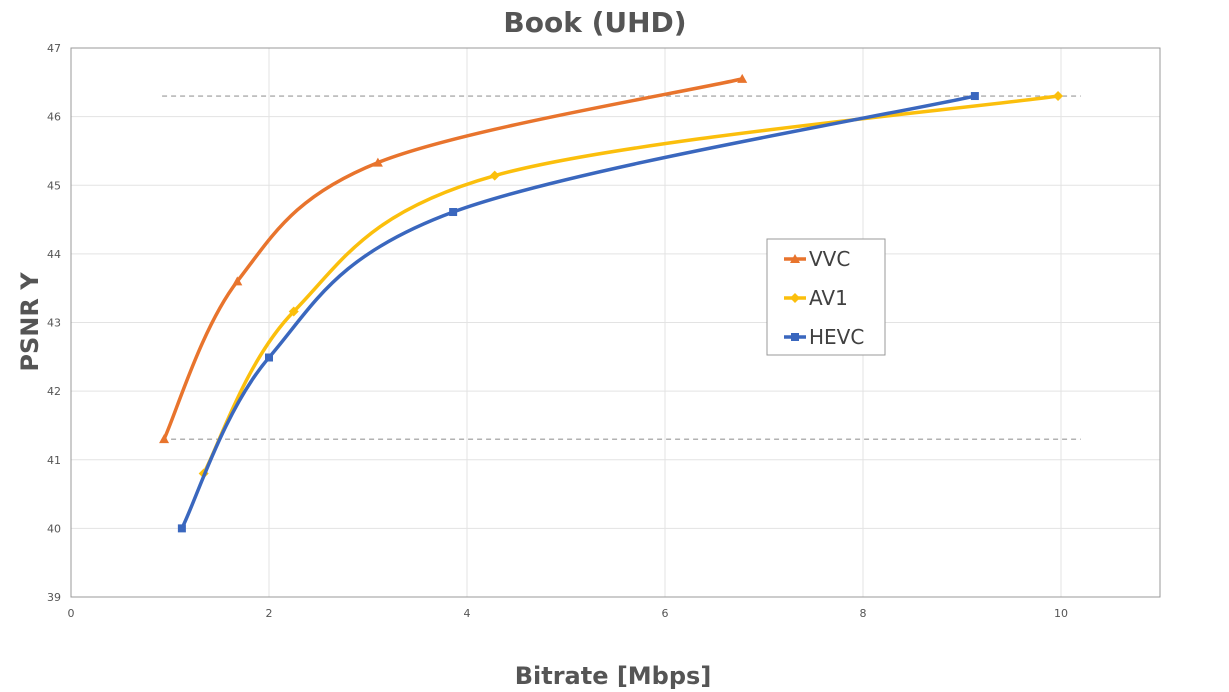 This screenshot has height=692, width=1229. Describe the element at coordinates (836, 337) in the screenshot. I see `legend-label-hevc: HEVC` at that location.